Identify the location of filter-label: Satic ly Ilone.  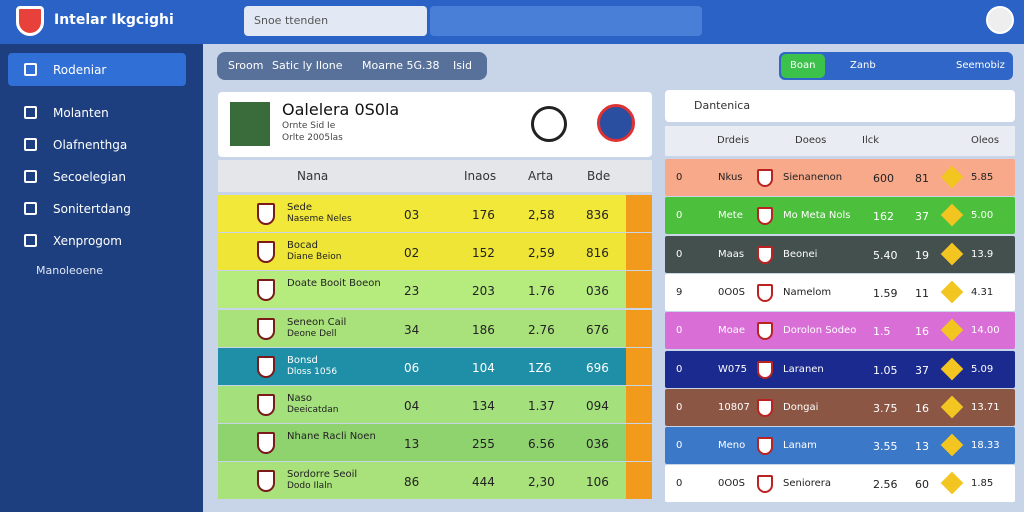
(307, 65).